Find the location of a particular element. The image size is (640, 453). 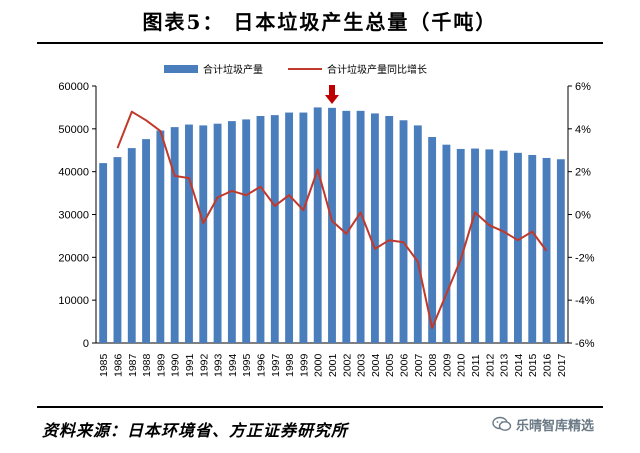

annotation-arrow is located at coordinates (332, 94).